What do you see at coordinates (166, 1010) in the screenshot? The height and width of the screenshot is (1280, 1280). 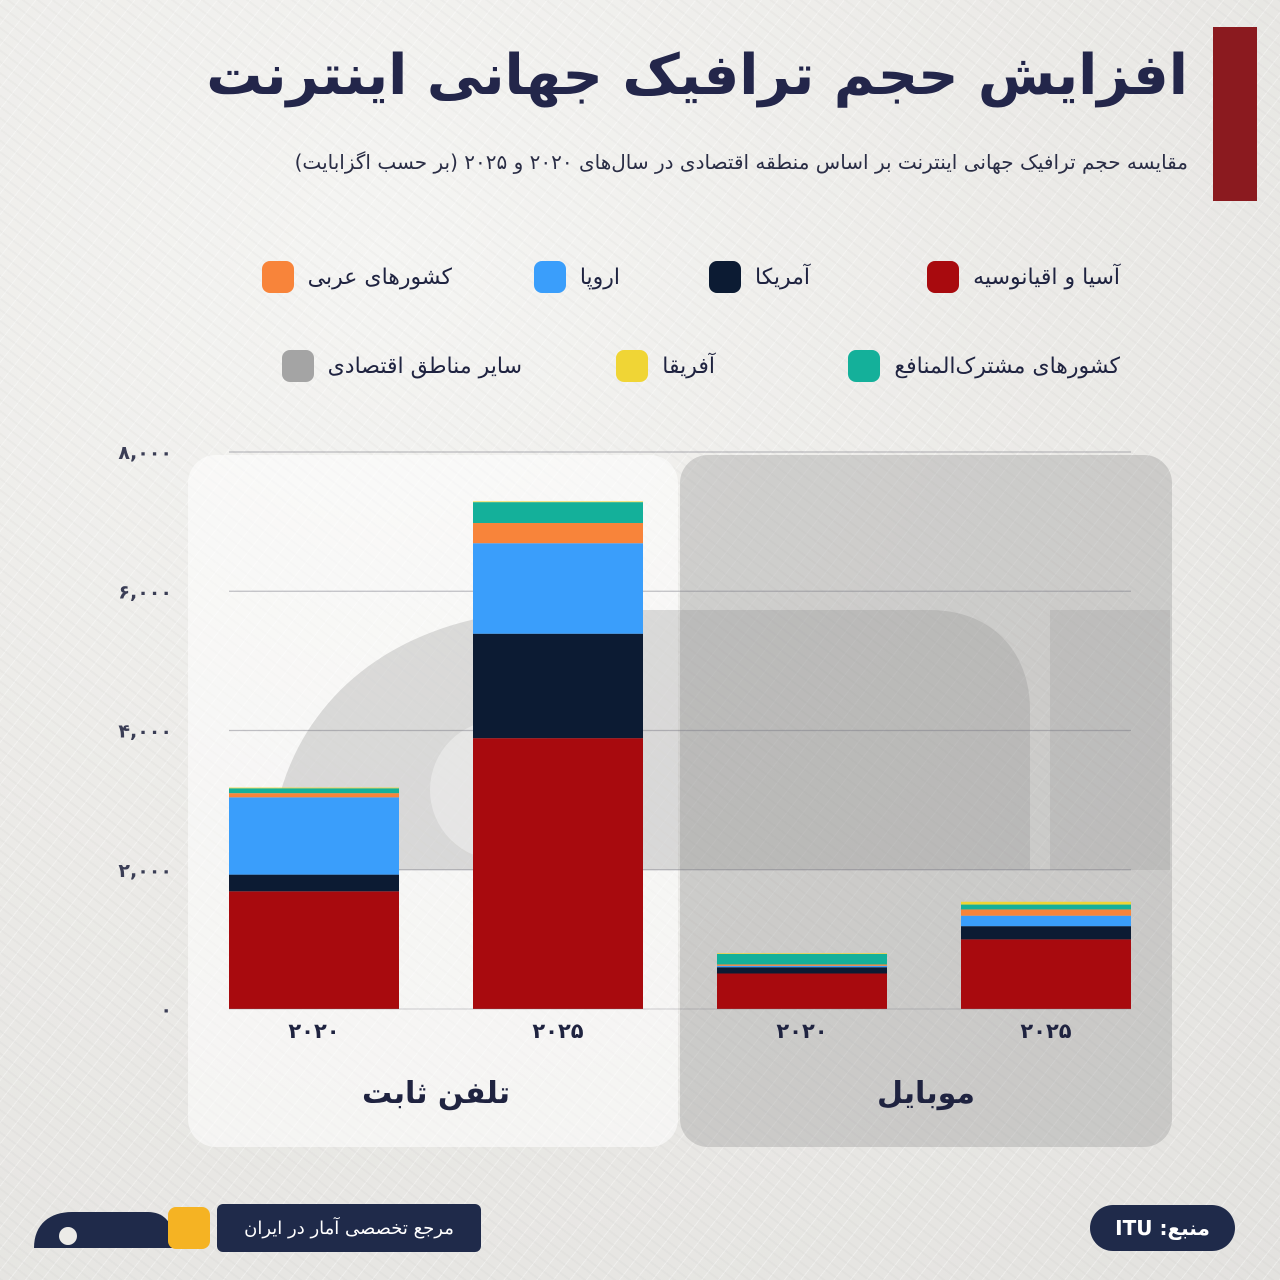 I see `y-tick-label: ۰` at bounding box center [166, 1010].